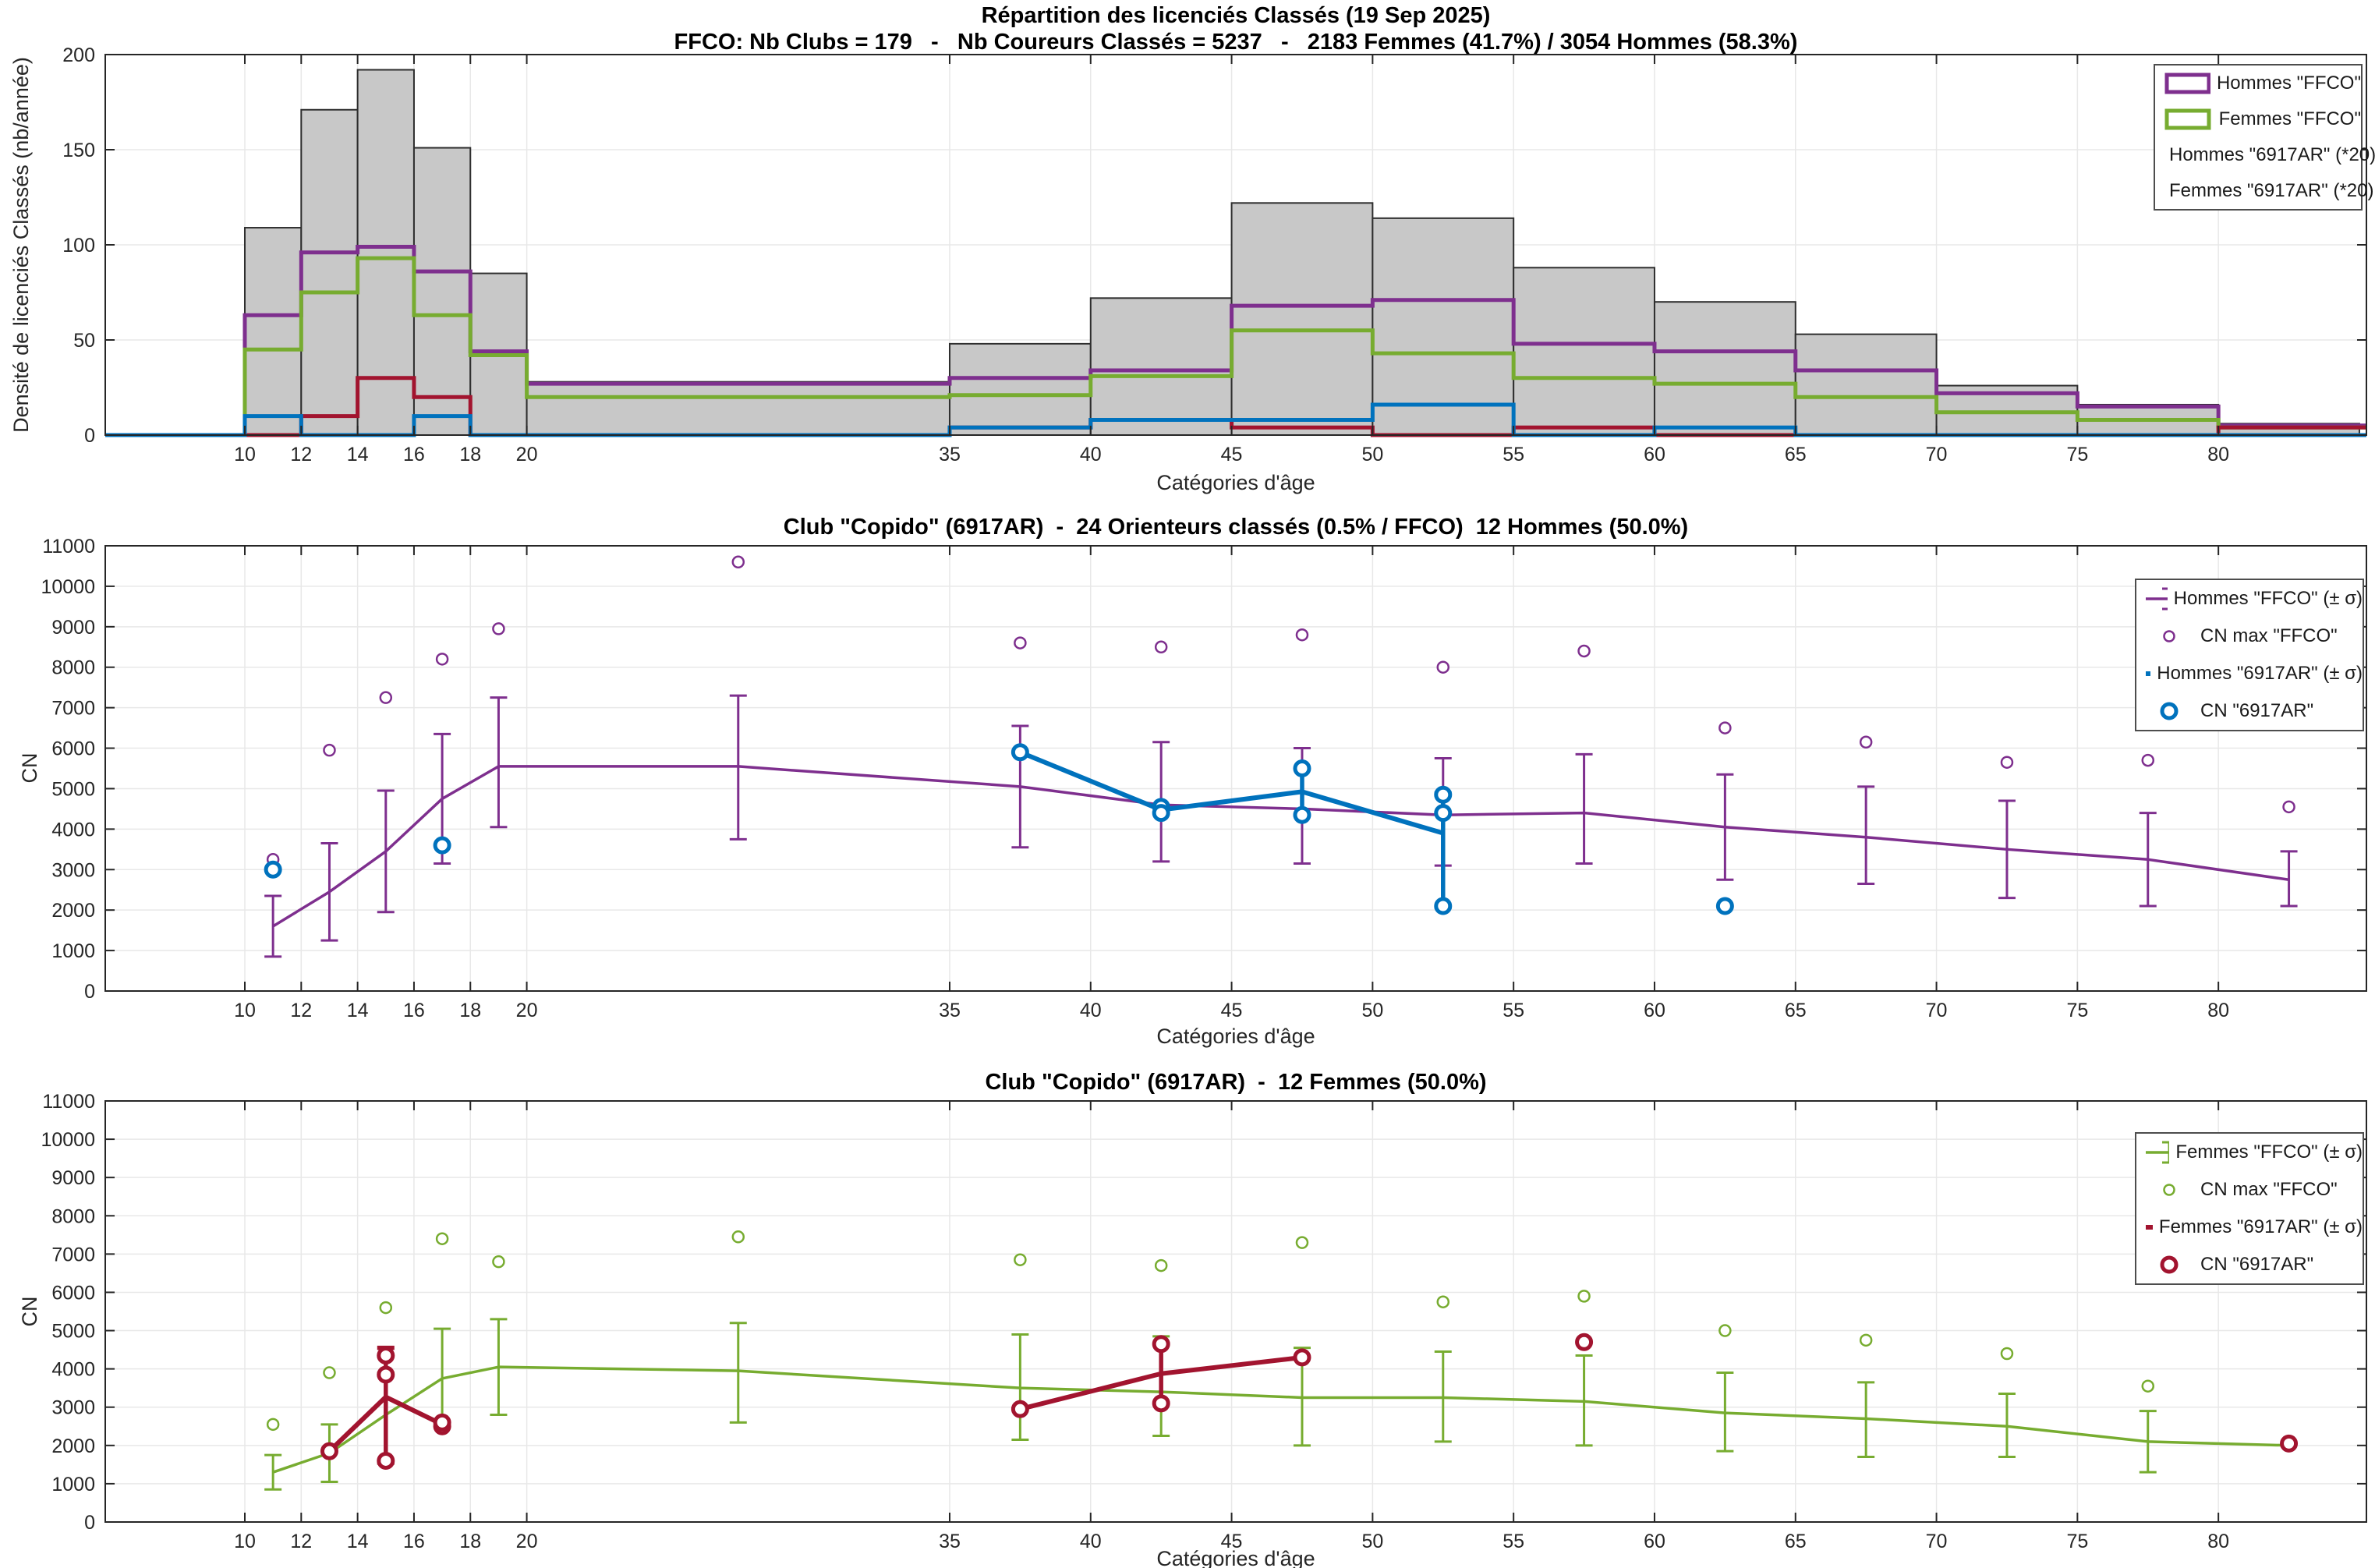  What do you see at coordinates (73, 1408) in the screenshot?
I see `tick-label-y: 3000` at bounding box center [73, 1408].